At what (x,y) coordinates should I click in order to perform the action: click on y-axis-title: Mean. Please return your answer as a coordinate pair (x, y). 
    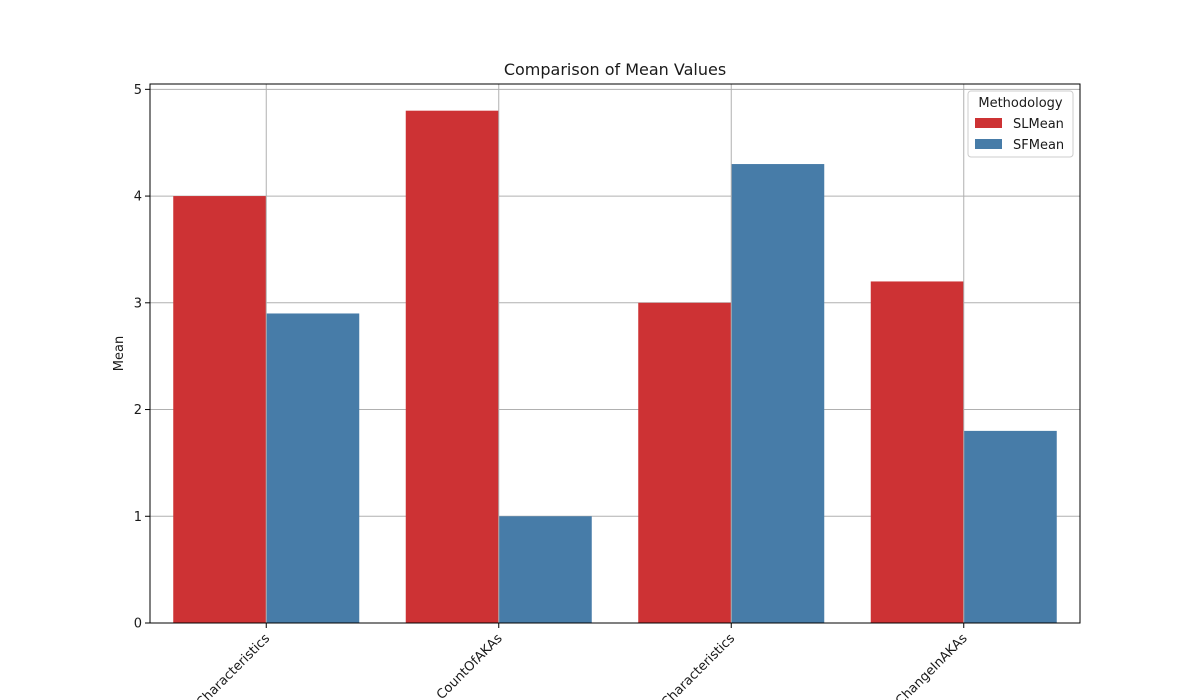
    Looking at the image, I should click on (119, 353).